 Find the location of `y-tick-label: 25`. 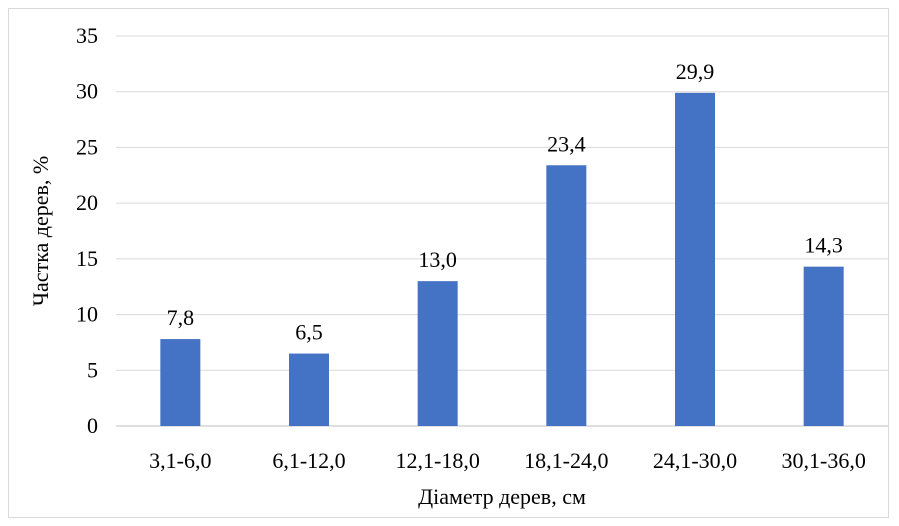

y-tick-label: 25 is located at coordinates (87, 146).